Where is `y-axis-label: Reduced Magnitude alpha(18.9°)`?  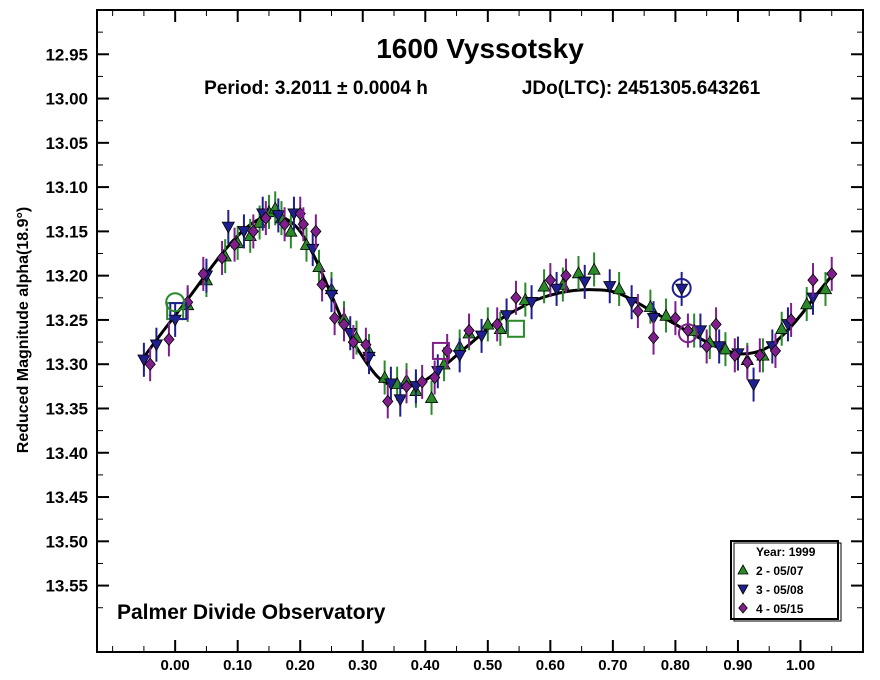
y-axis-label: Reduced Magnitude alpha(18.9°) is located at coordinates (23, 330).